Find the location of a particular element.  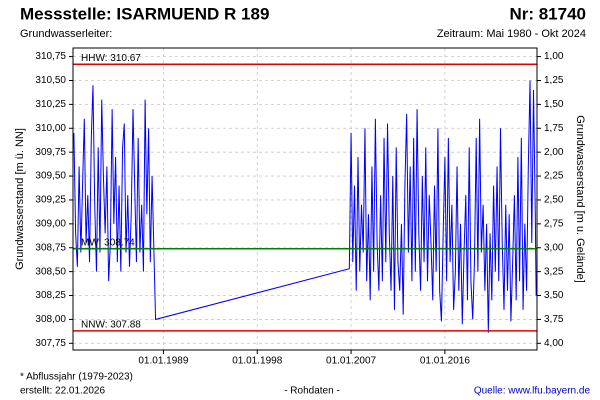

y2-axis-label: Grundwasserstand [m u. Gelände] is located at coordinates (580, 199).